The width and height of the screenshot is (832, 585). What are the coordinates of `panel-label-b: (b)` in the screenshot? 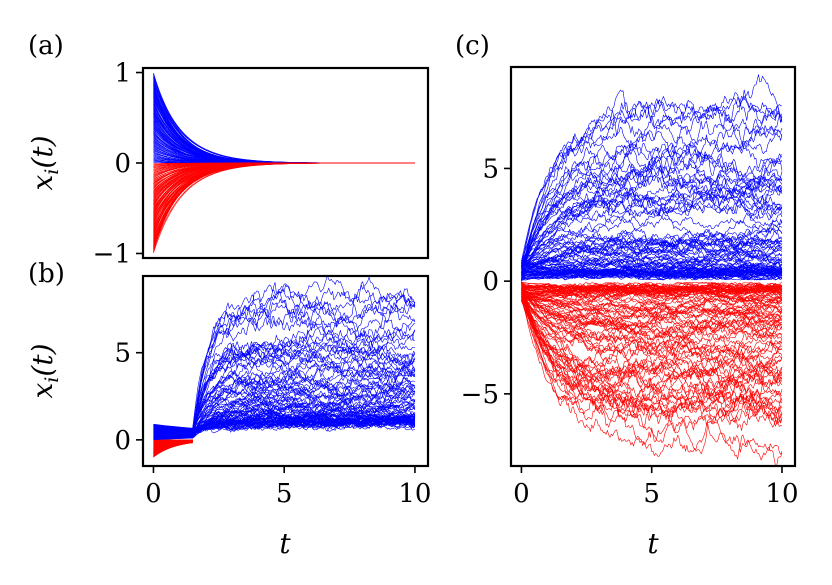 It's located at (46, 274).